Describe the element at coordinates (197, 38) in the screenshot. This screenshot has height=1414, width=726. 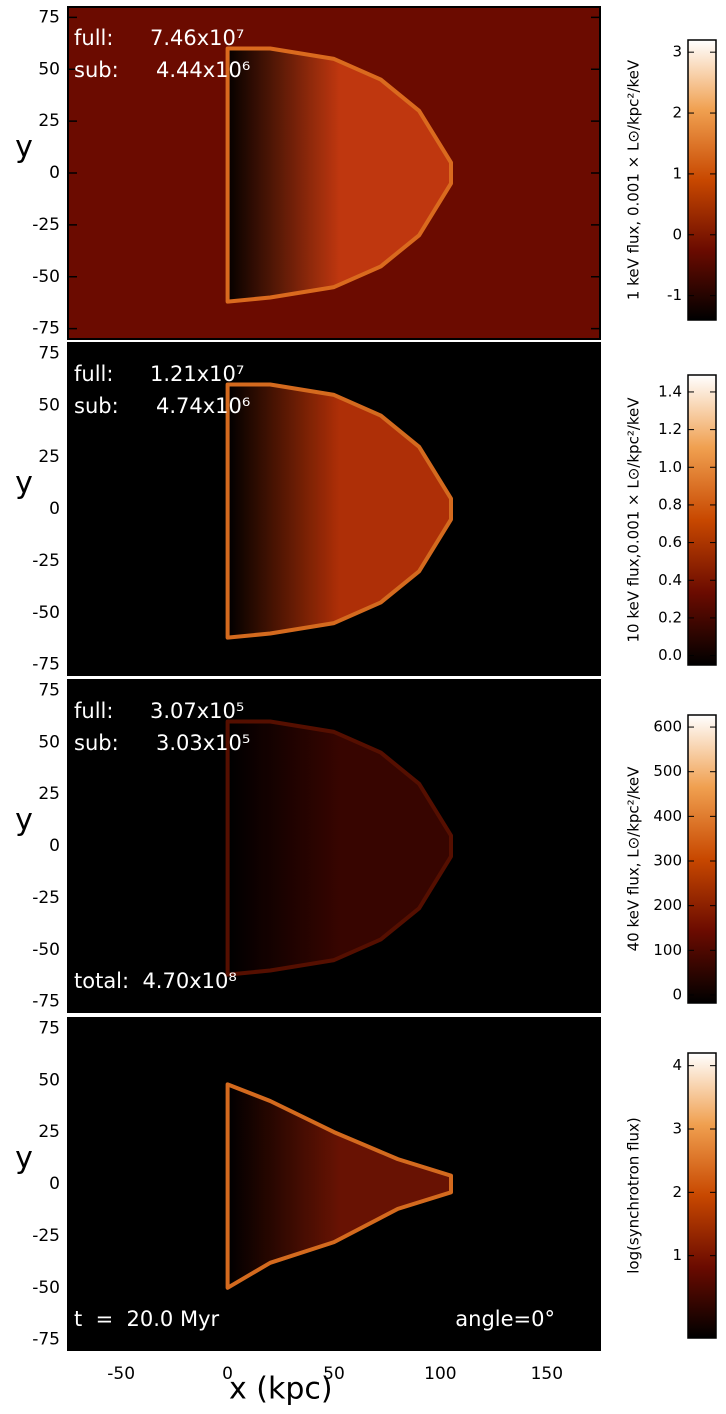
I see `note-value: 7.46x10⁷` at that location.